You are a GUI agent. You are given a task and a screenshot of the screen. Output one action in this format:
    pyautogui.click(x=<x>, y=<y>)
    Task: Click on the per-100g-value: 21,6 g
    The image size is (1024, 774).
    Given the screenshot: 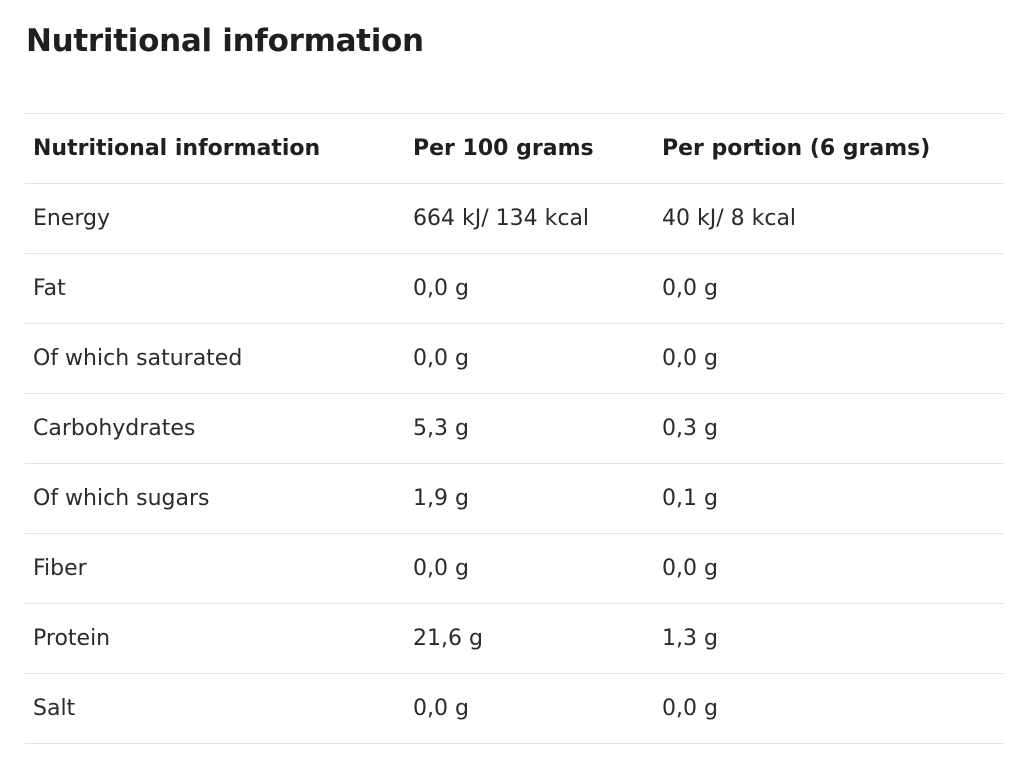 What is the action you would take?
    pyautogui.click(x=529, y=638)
    